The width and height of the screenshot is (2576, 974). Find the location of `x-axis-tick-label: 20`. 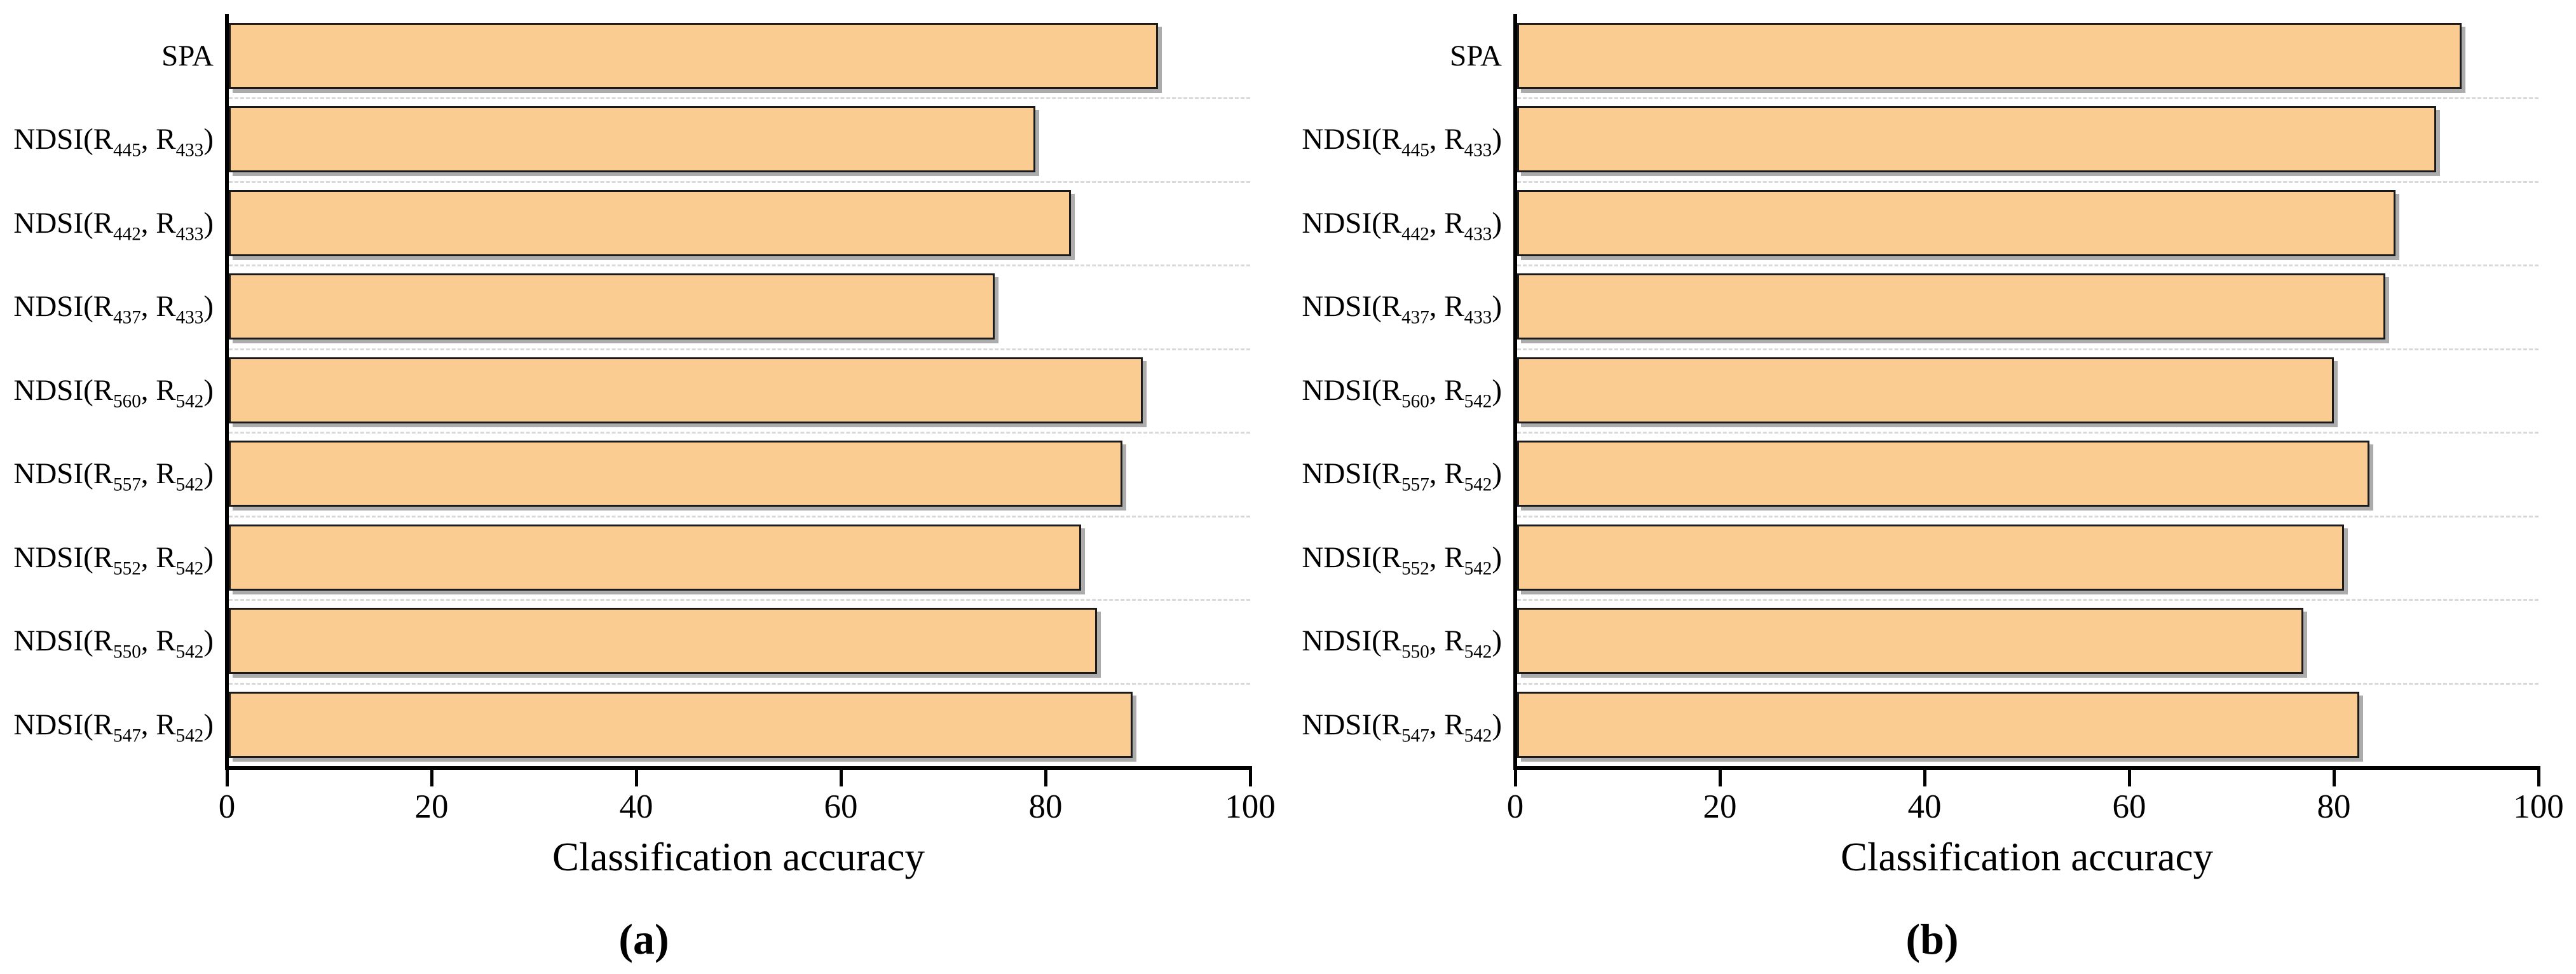

x-axis-tick-label: 20 is located at coordinates (431, 807).